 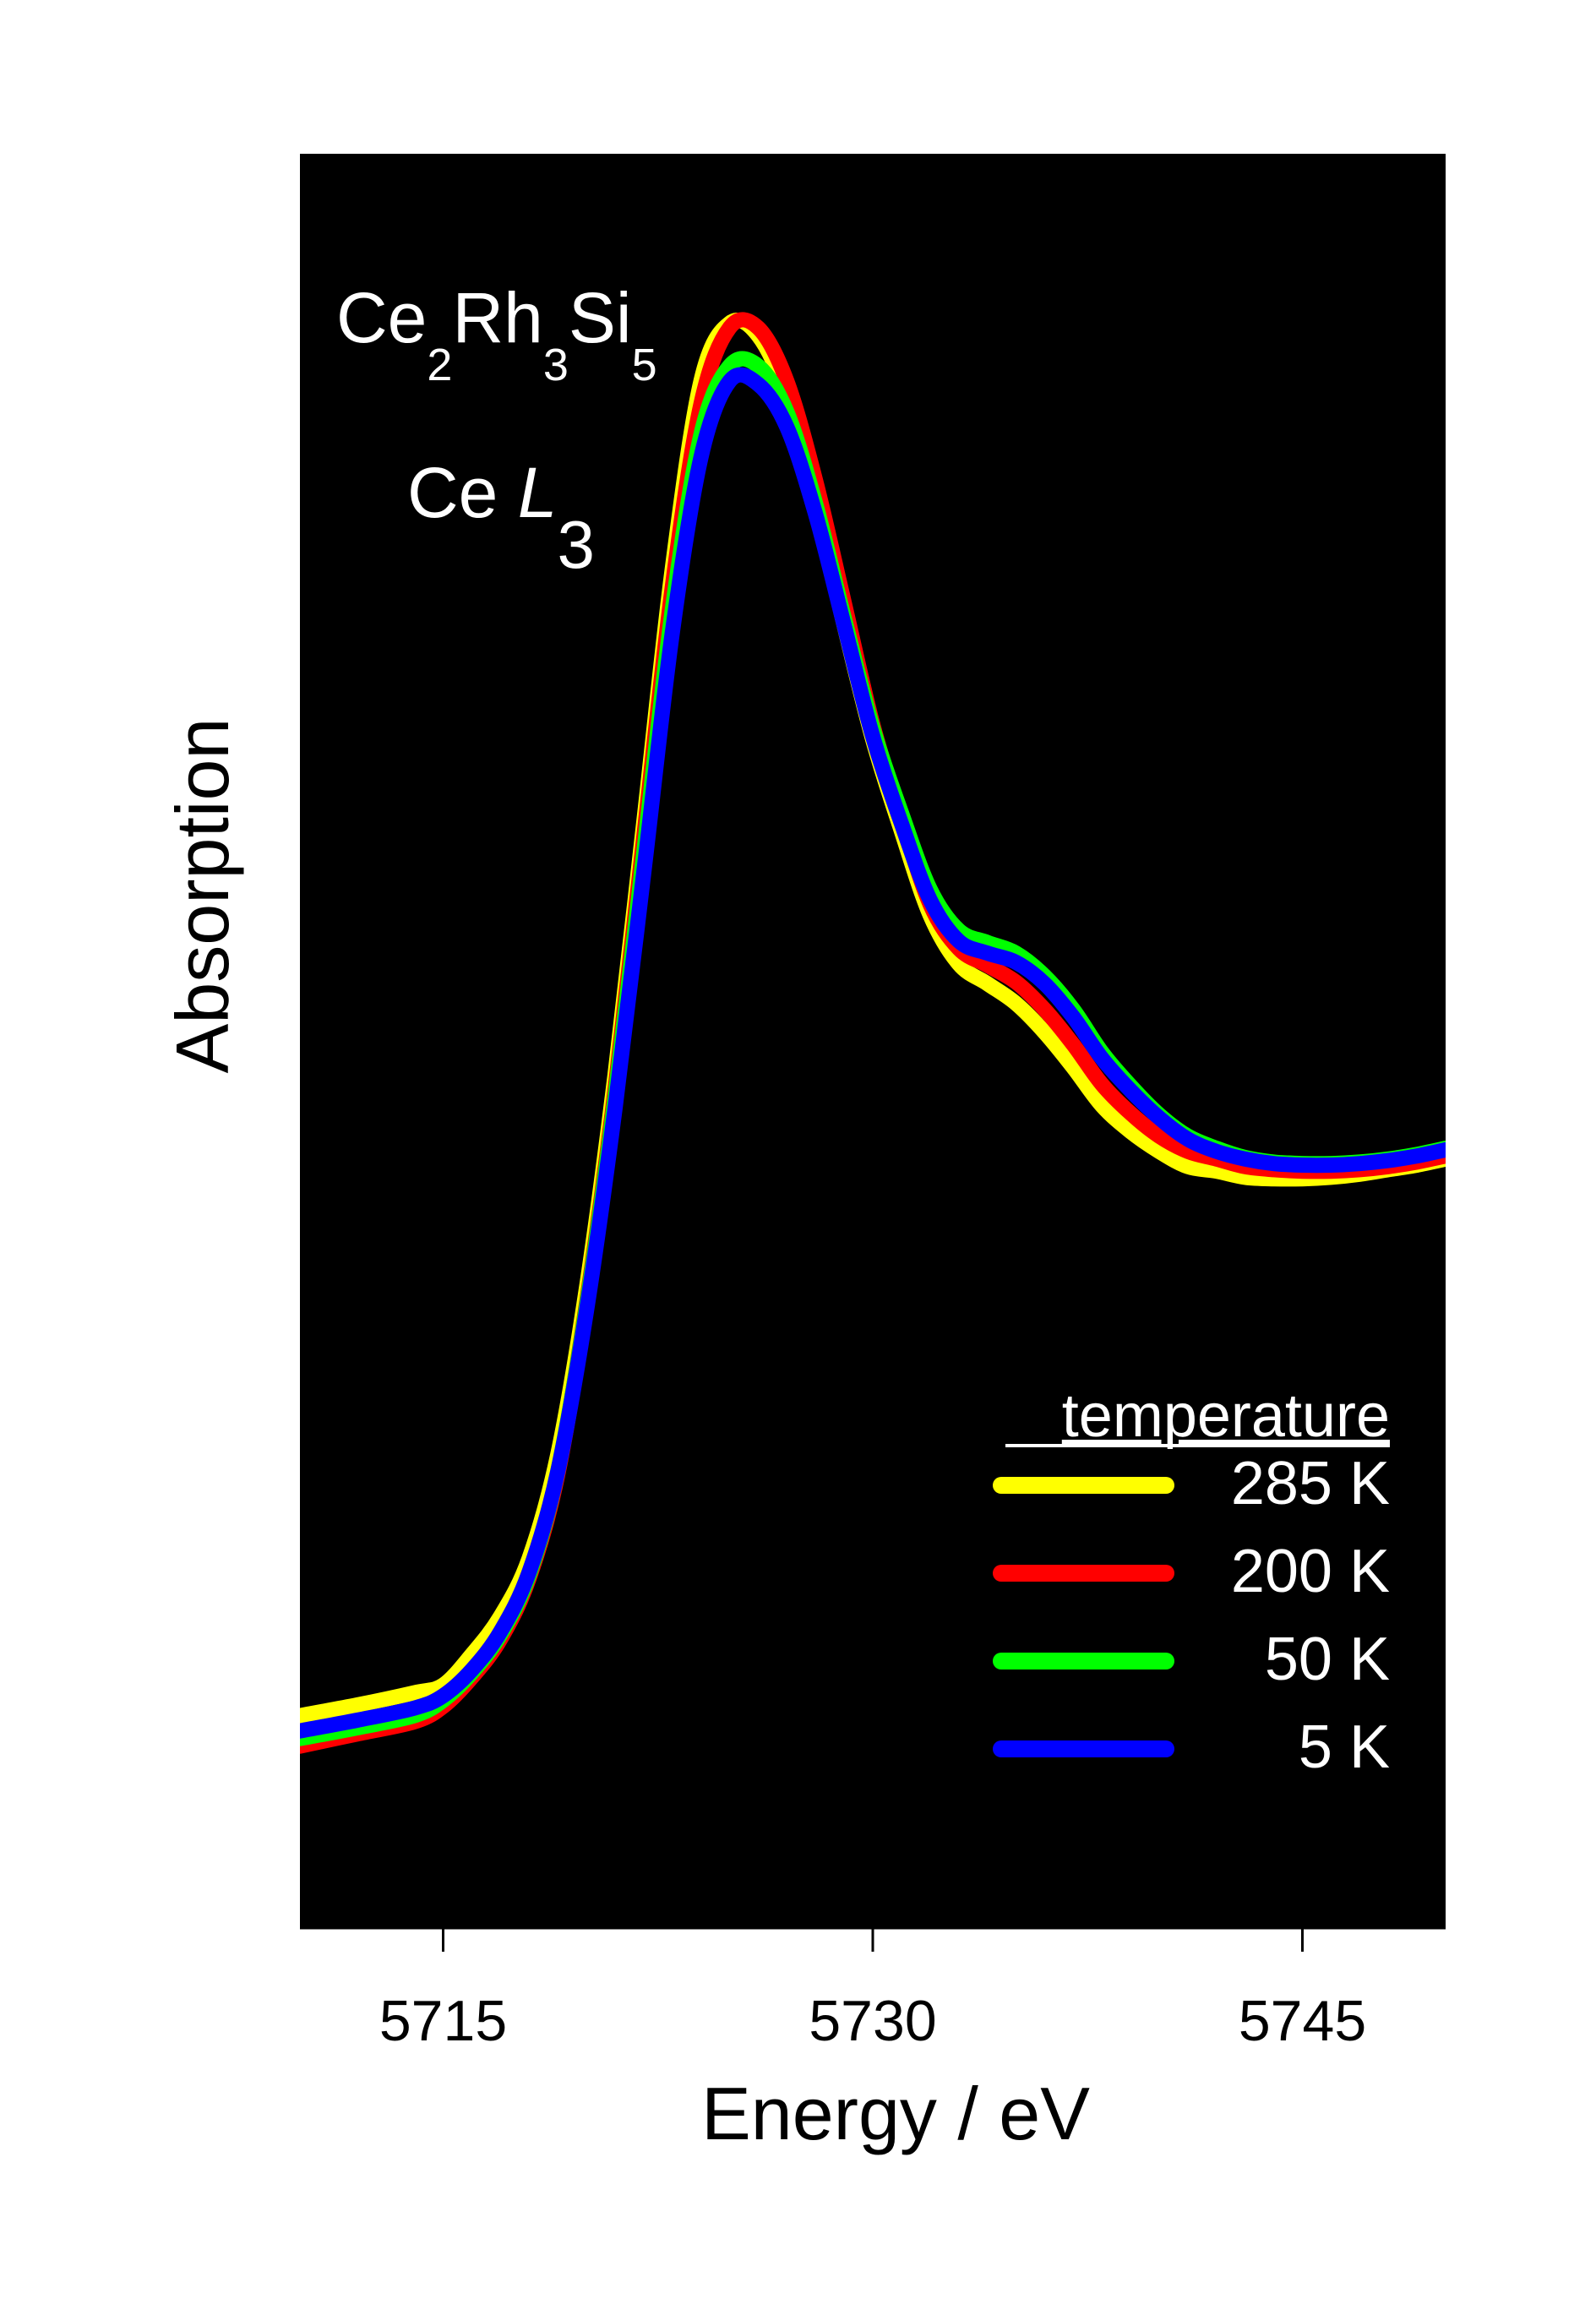 I want to click on edge-element: Ce, so click(x=452, y=493).